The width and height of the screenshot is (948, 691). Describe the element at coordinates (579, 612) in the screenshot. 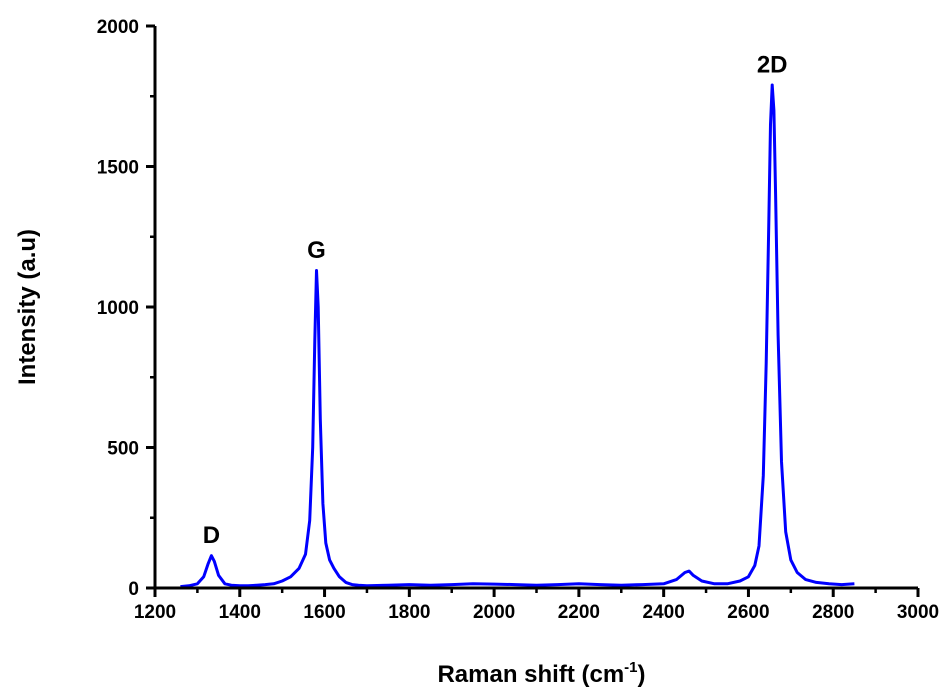

I see `x-tick-label: 2200` at that location.